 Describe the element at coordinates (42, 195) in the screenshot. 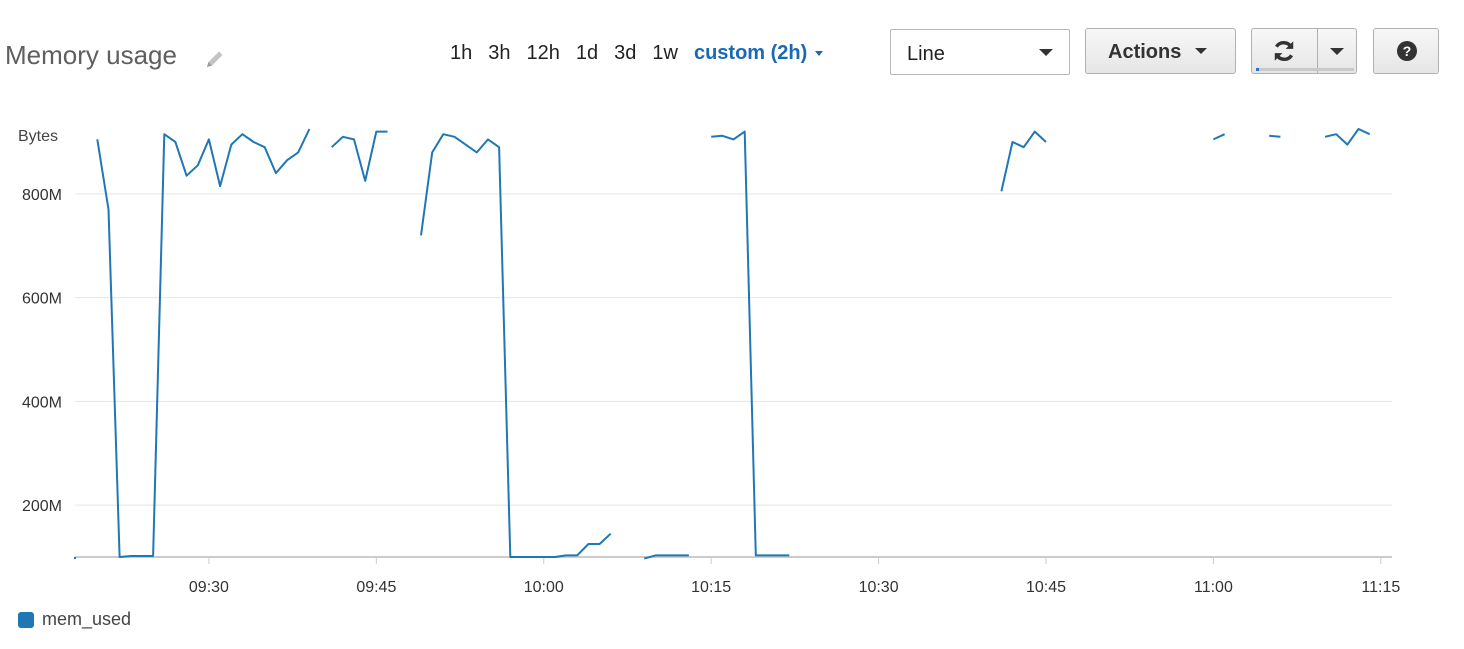

I see `y-tick-label: 800M` at that location.